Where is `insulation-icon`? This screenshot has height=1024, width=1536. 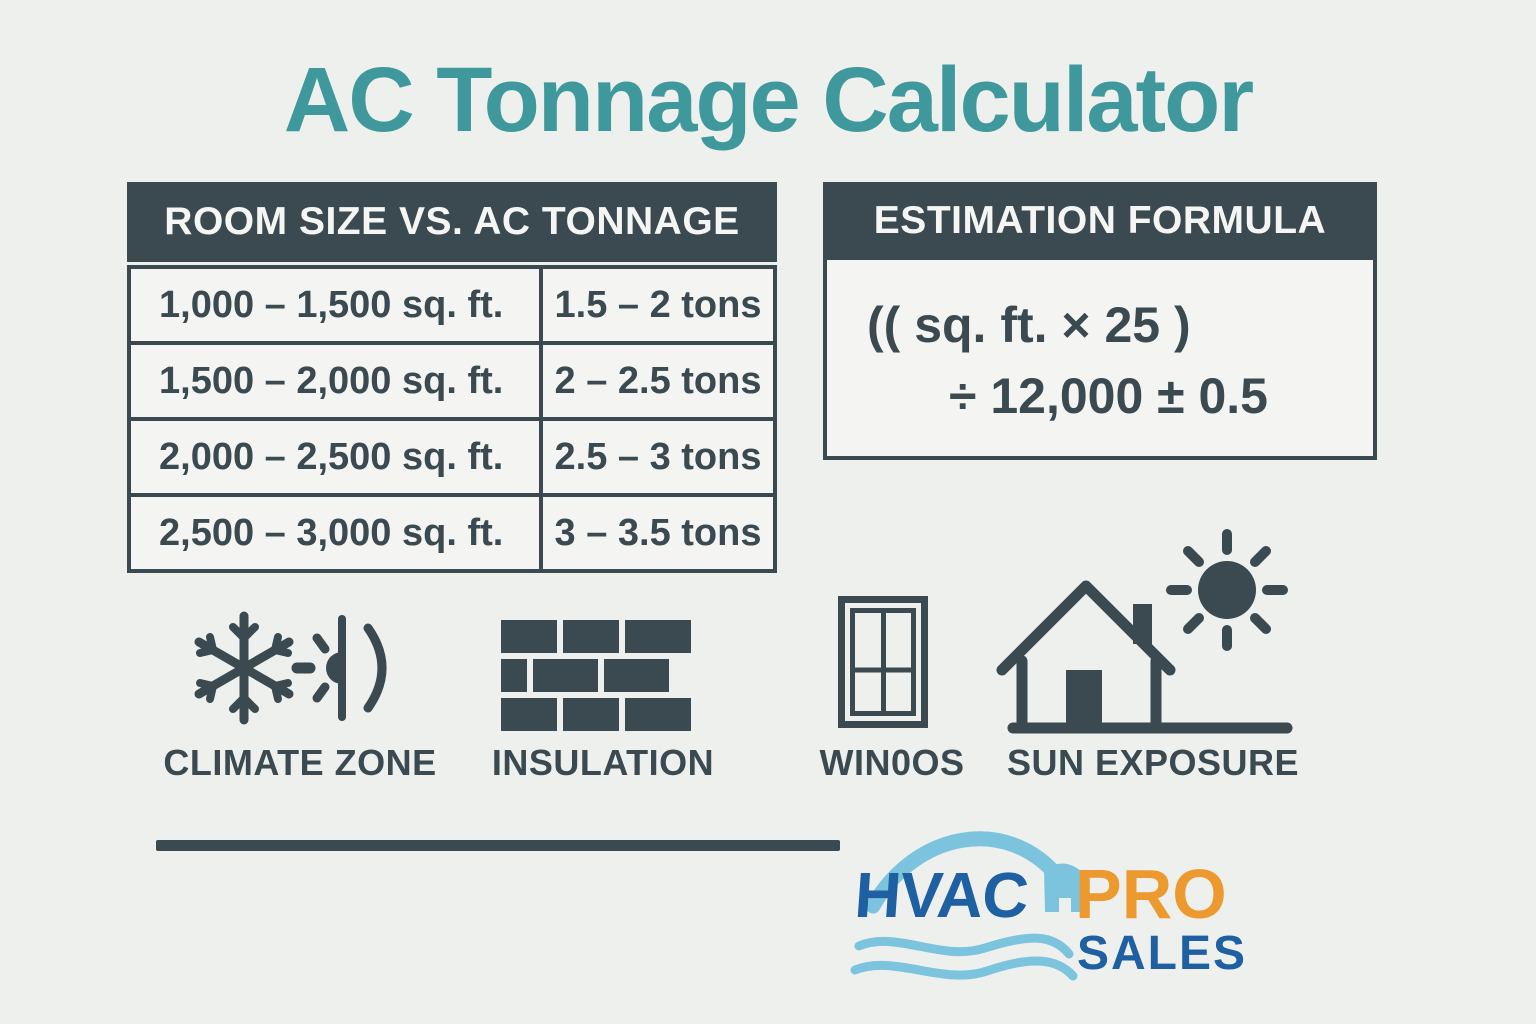
insulation-icon is located at coordinates (596, 680).